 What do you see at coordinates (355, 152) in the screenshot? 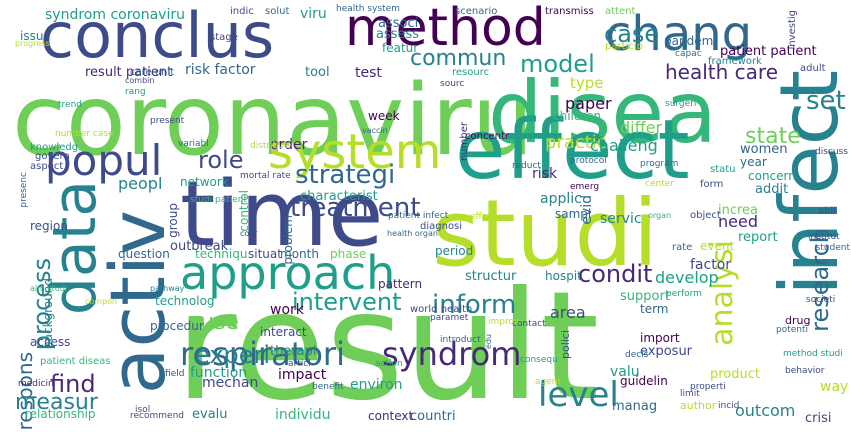
I see `word-system: system` at bounding box center [355, 152].